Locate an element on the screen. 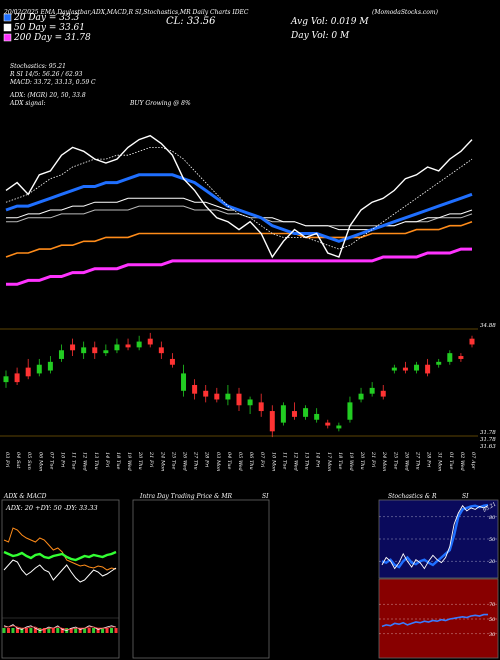  date-tick-label: 04 Tue is located at coordinates (229, 461).